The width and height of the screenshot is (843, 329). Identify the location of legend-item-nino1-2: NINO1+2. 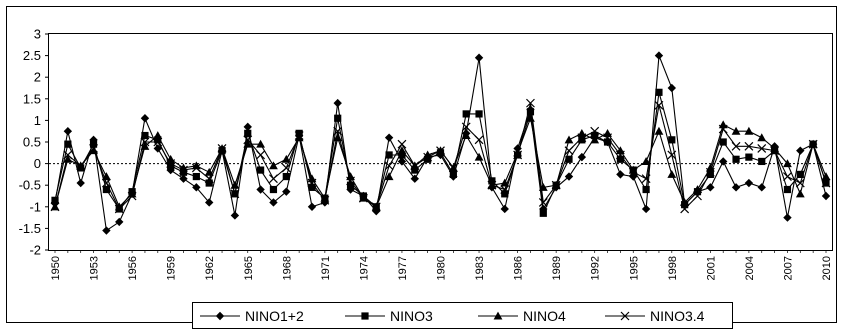
(252, 316).